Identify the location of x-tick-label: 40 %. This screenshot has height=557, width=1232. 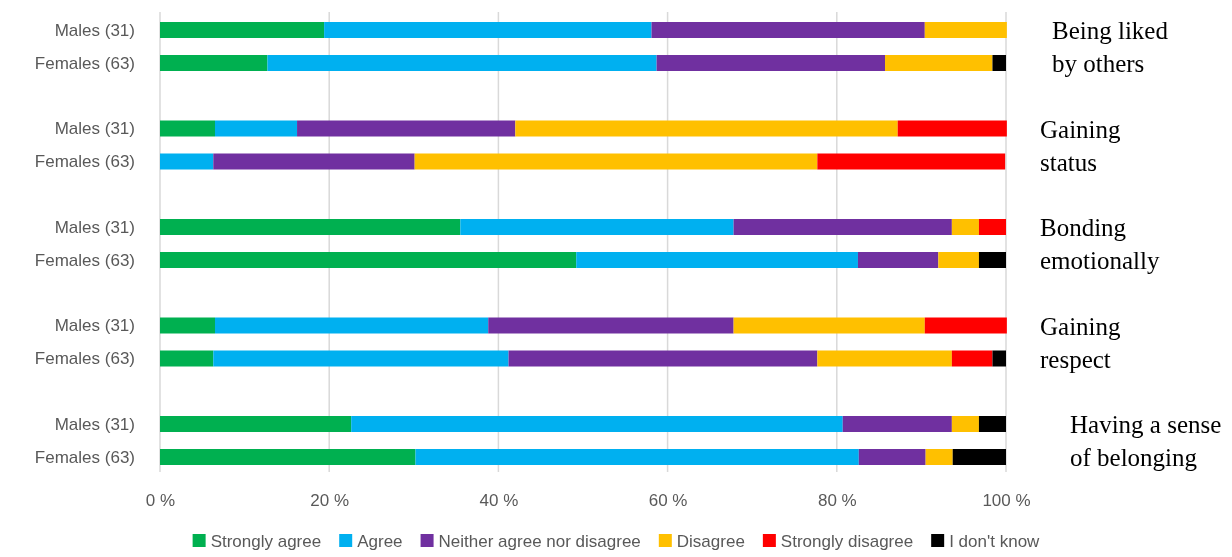
(499, 501).